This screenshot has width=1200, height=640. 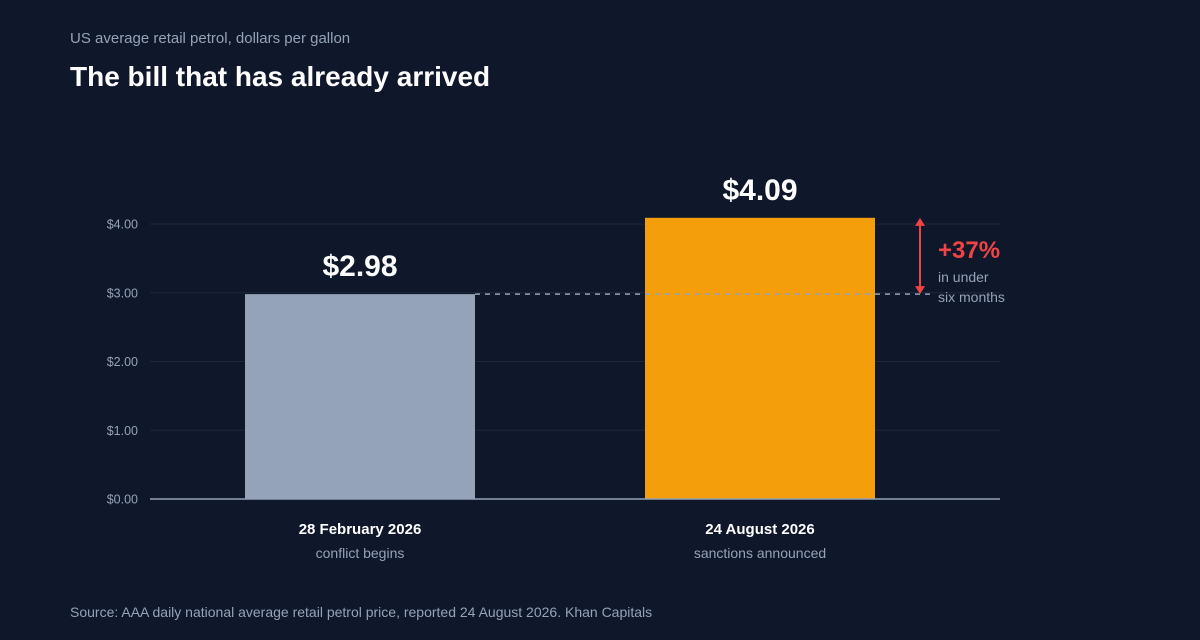 I want to click on bar-value-label: $2.98, so click(x=359, y=266).